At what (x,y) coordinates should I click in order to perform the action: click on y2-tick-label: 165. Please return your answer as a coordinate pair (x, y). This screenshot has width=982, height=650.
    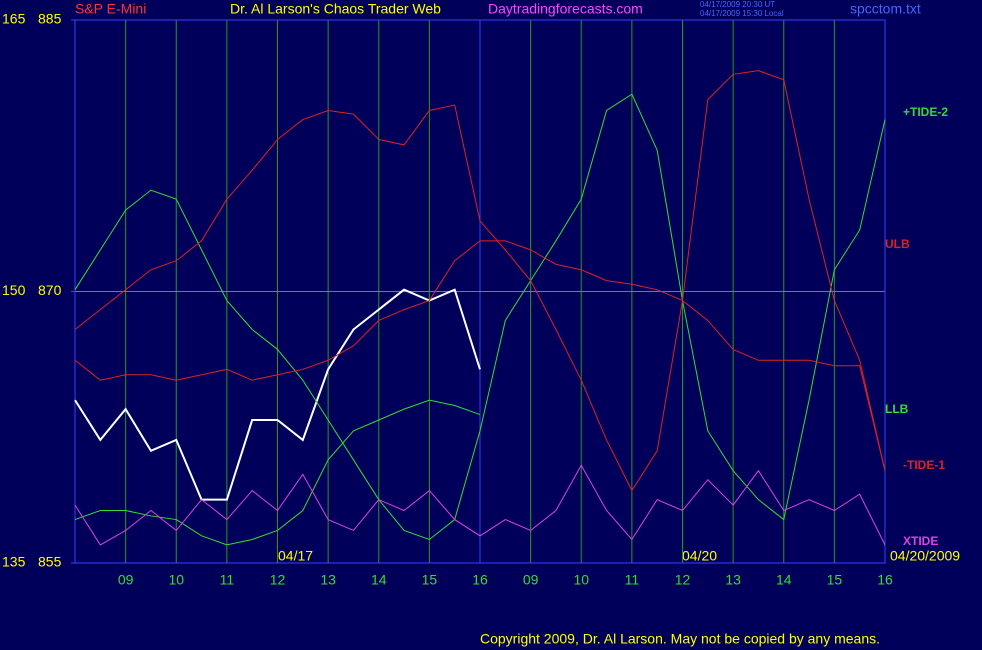
    Looking at the image, I should click on (14, 19).